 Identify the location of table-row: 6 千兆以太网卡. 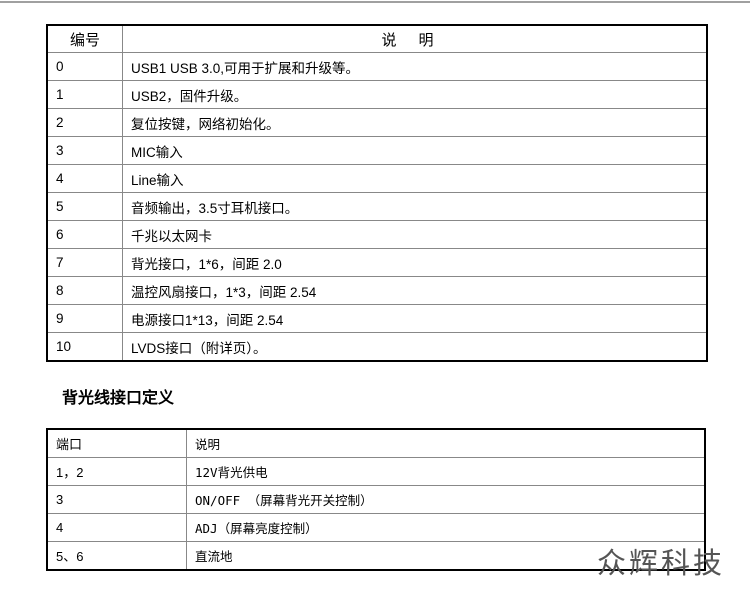
(377, 234).